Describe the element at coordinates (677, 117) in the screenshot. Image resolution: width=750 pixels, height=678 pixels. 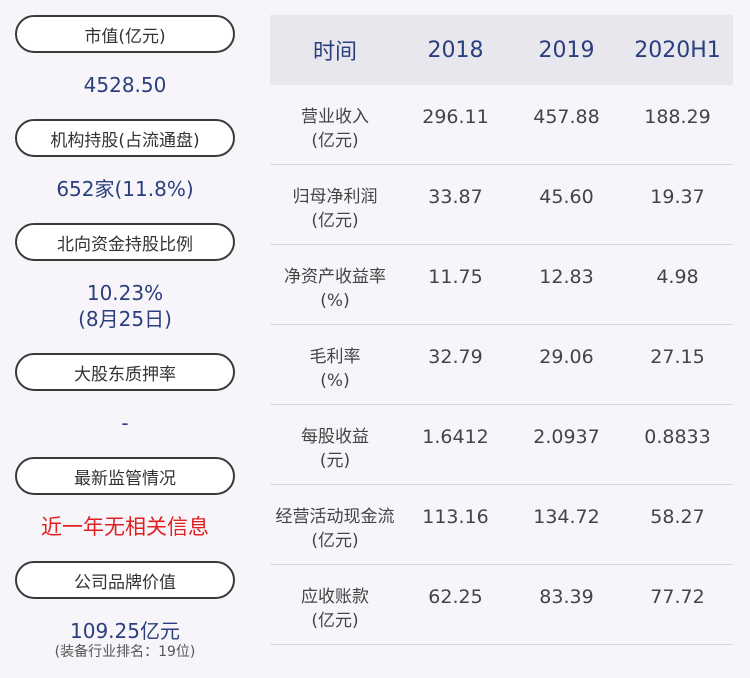
I see `cell-value: 188.29` at that location.